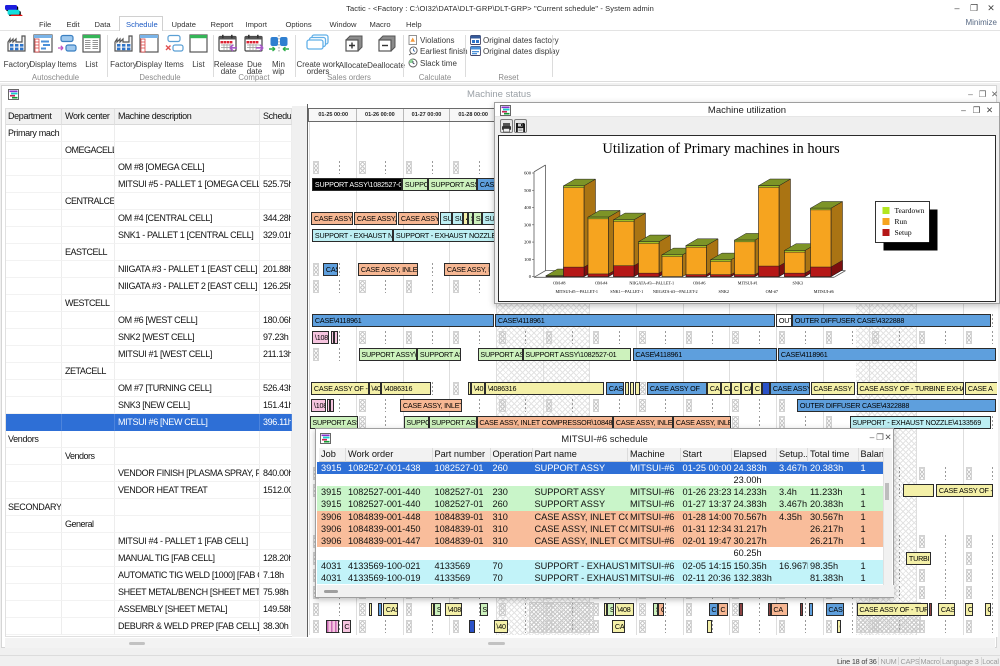 The image size is (1000, 666). What do you see at coordinates (888, 437) in the screenshot?
I see `schedule-close-button: ✕` at bounding box center [888, 437].